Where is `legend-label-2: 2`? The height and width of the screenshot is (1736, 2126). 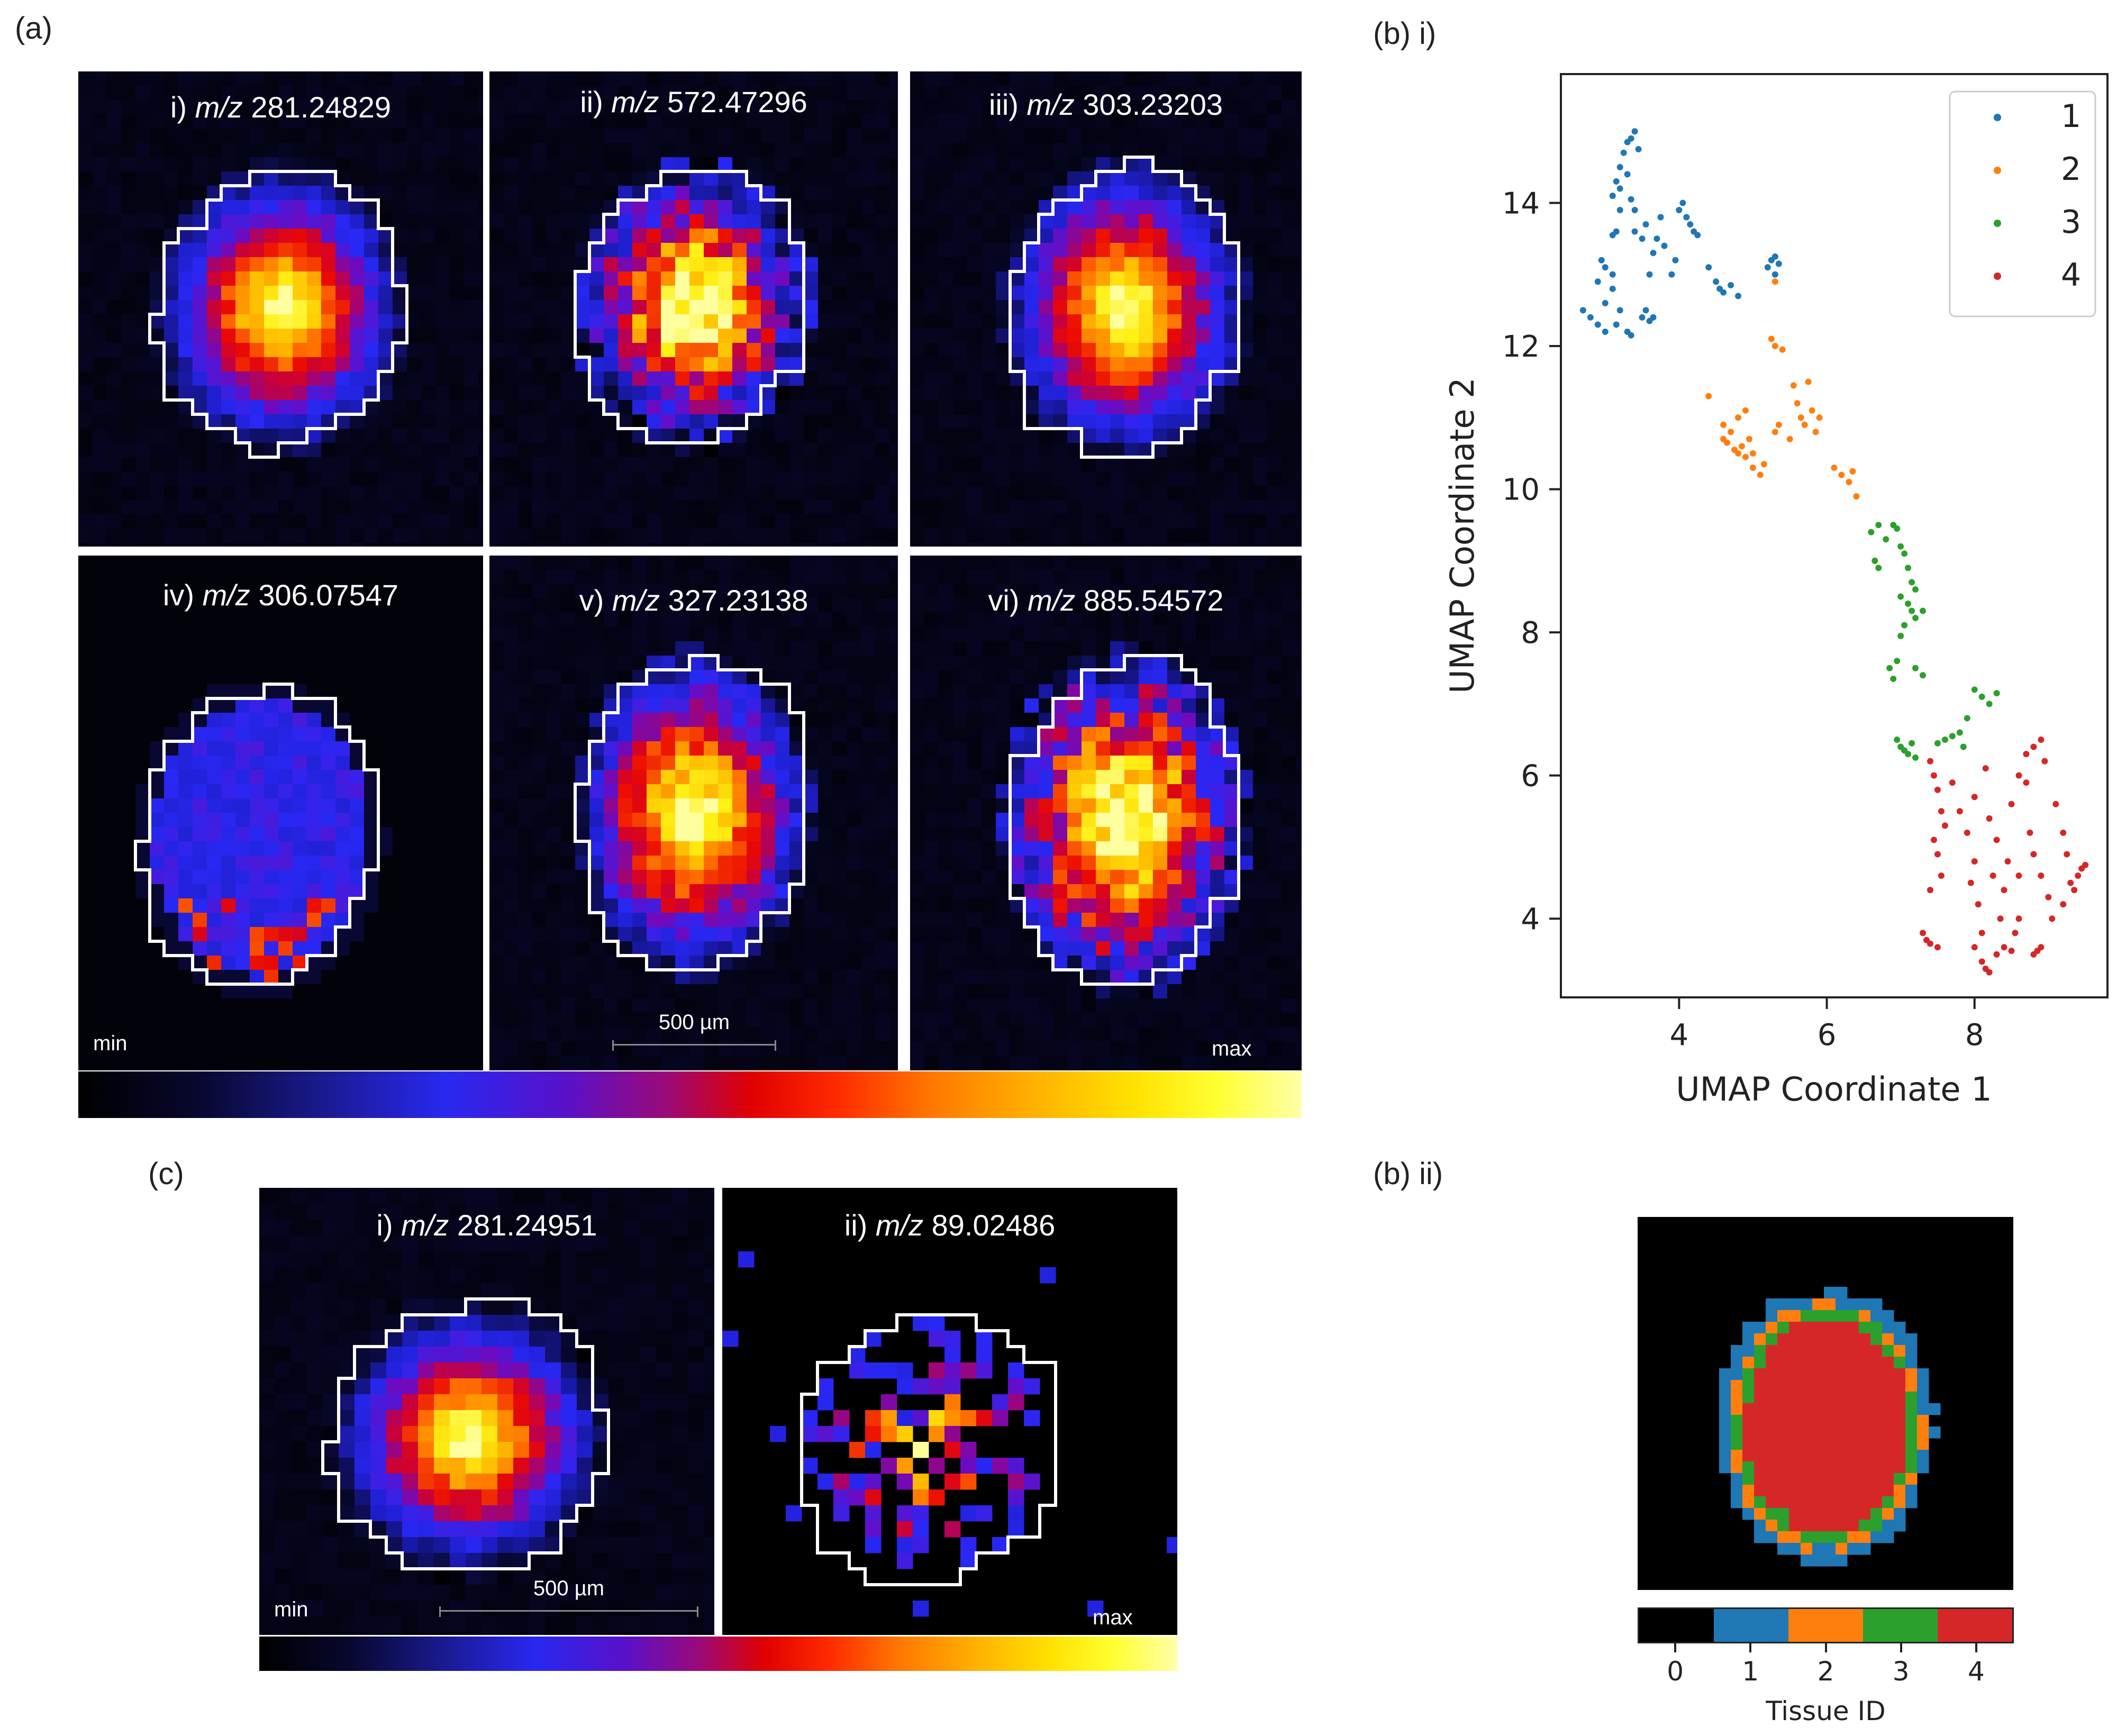
legend-label-2: 2 is located at coordinates (2071, 169).